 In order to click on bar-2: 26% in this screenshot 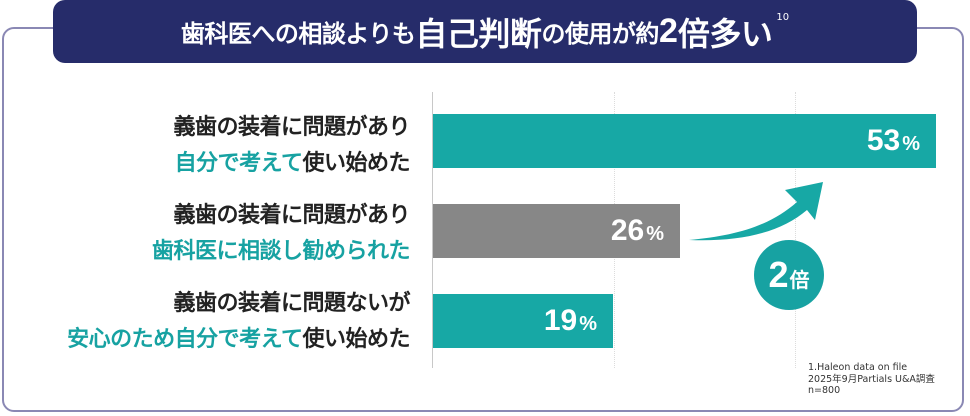, I will do `click(556, 231)`.